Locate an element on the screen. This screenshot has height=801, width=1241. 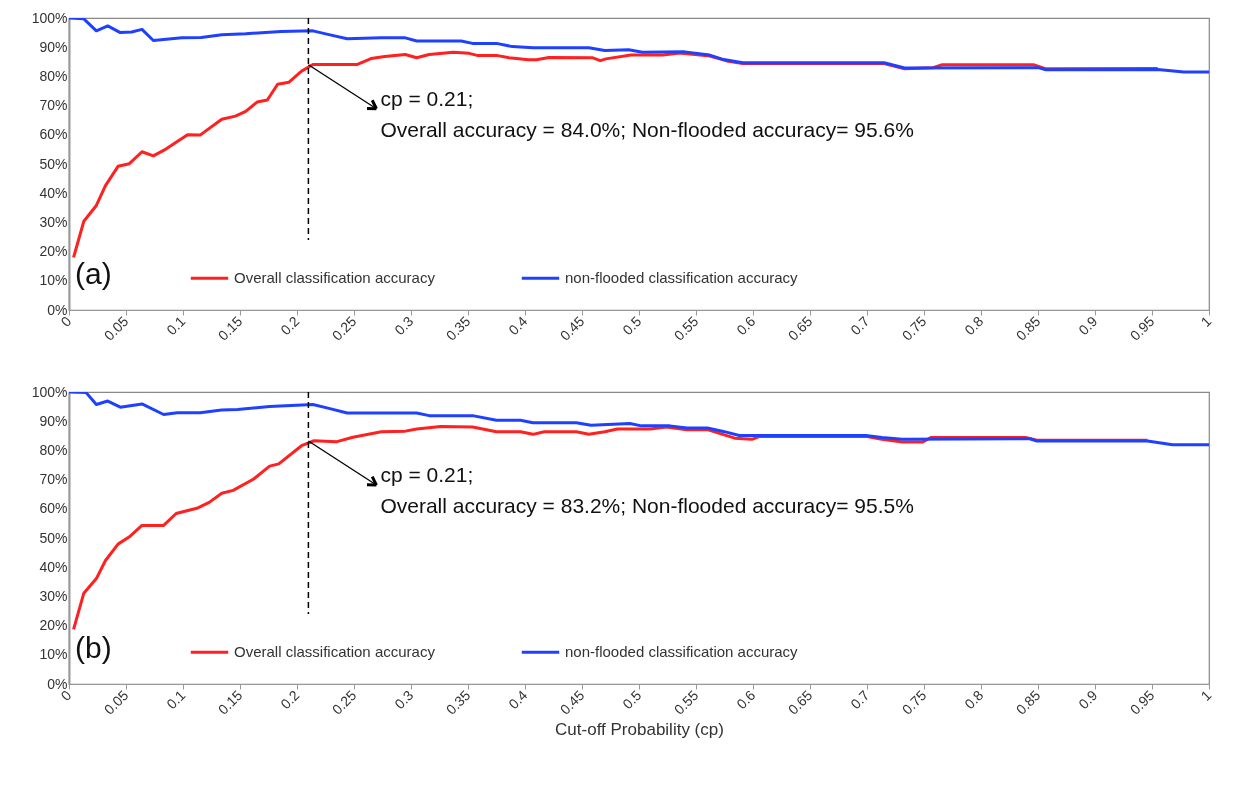
annotation: (a) is located at coordinates (93, 273).